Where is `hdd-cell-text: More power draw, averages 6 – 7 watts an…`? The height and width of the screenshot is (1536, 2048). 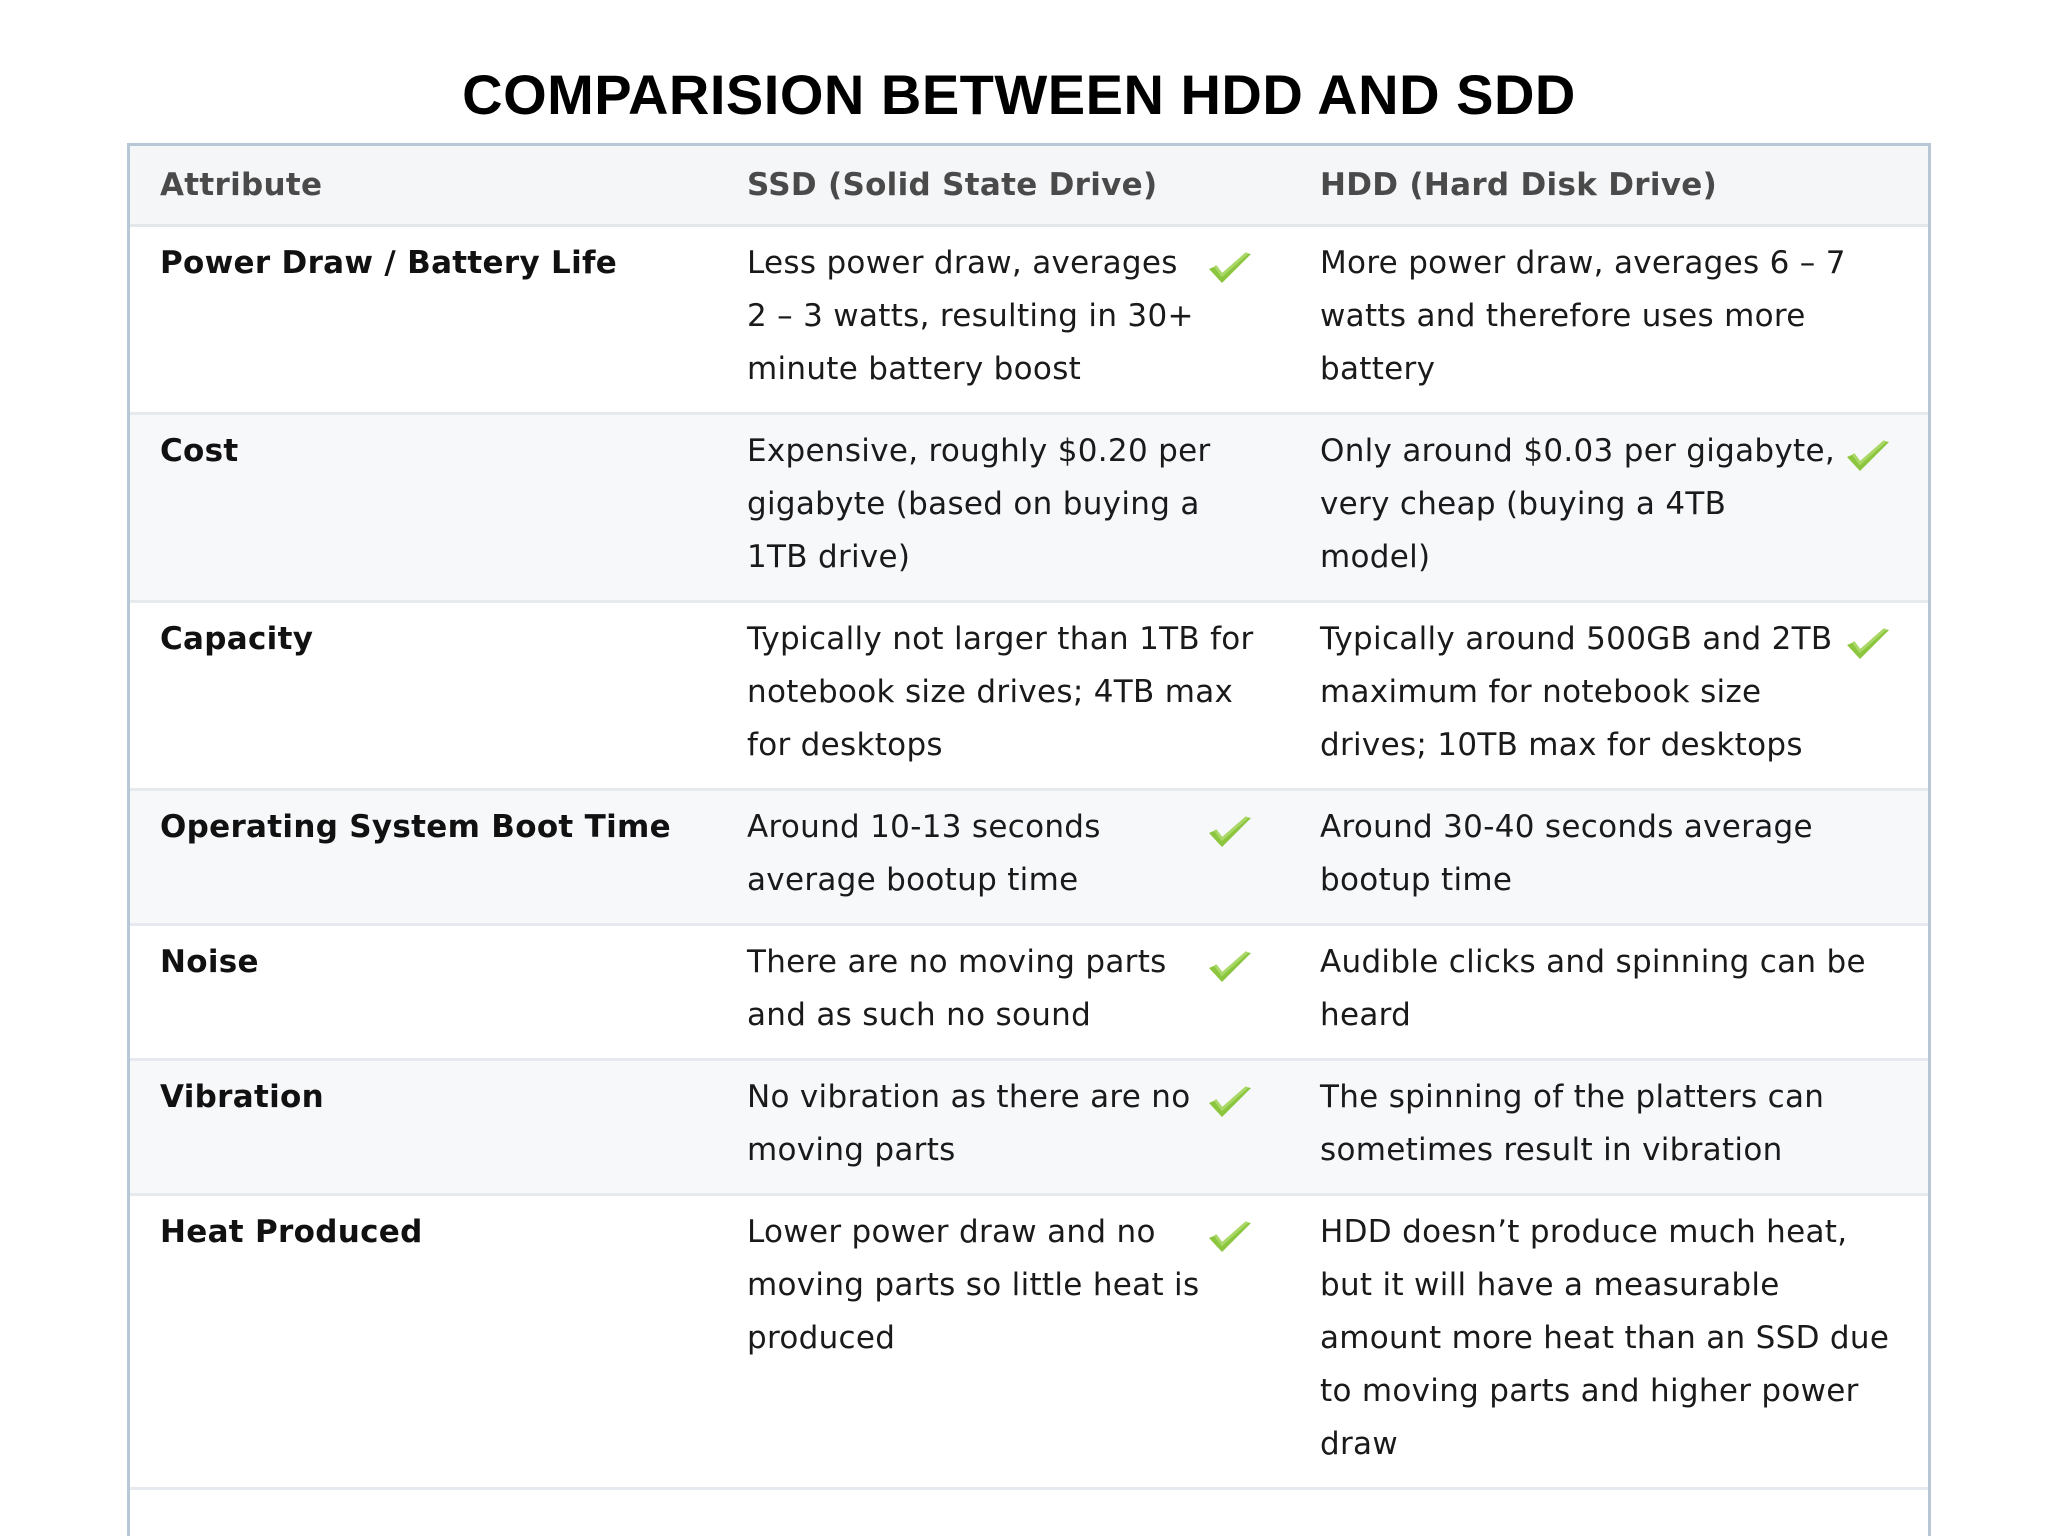
hdd-cell-text: More power draw, averages 6 – 7 watts an… is located at coordinates (1583, 316).